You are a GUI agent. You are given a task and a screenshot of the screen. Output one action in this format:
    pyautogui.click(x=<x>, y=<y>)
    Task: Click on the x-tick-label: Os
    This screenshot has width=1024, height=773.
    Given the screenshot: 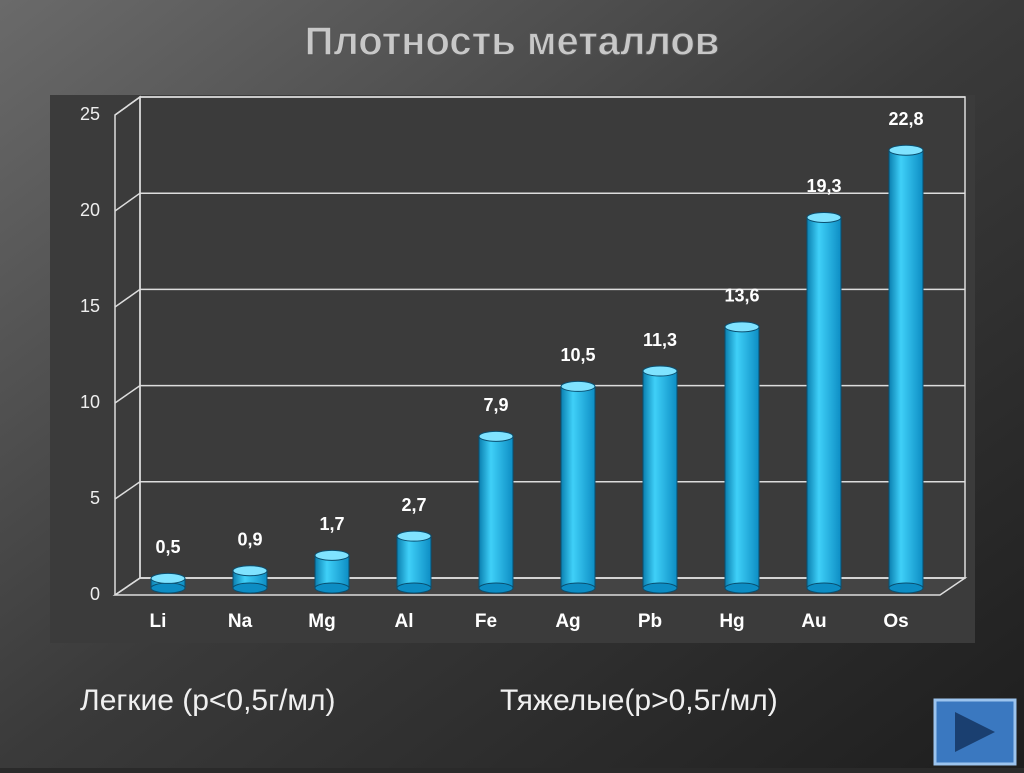 What is the action you would take?
    pyautogui.click(x=895, y=621)
    